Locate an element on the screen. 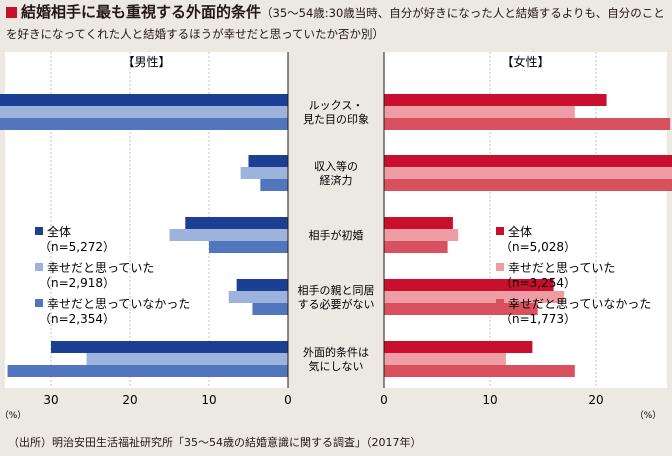 Image resolution: width=672 pixels, height=456 pixels. category-label: 相手が初婚 is located at coordinates (336, 235).